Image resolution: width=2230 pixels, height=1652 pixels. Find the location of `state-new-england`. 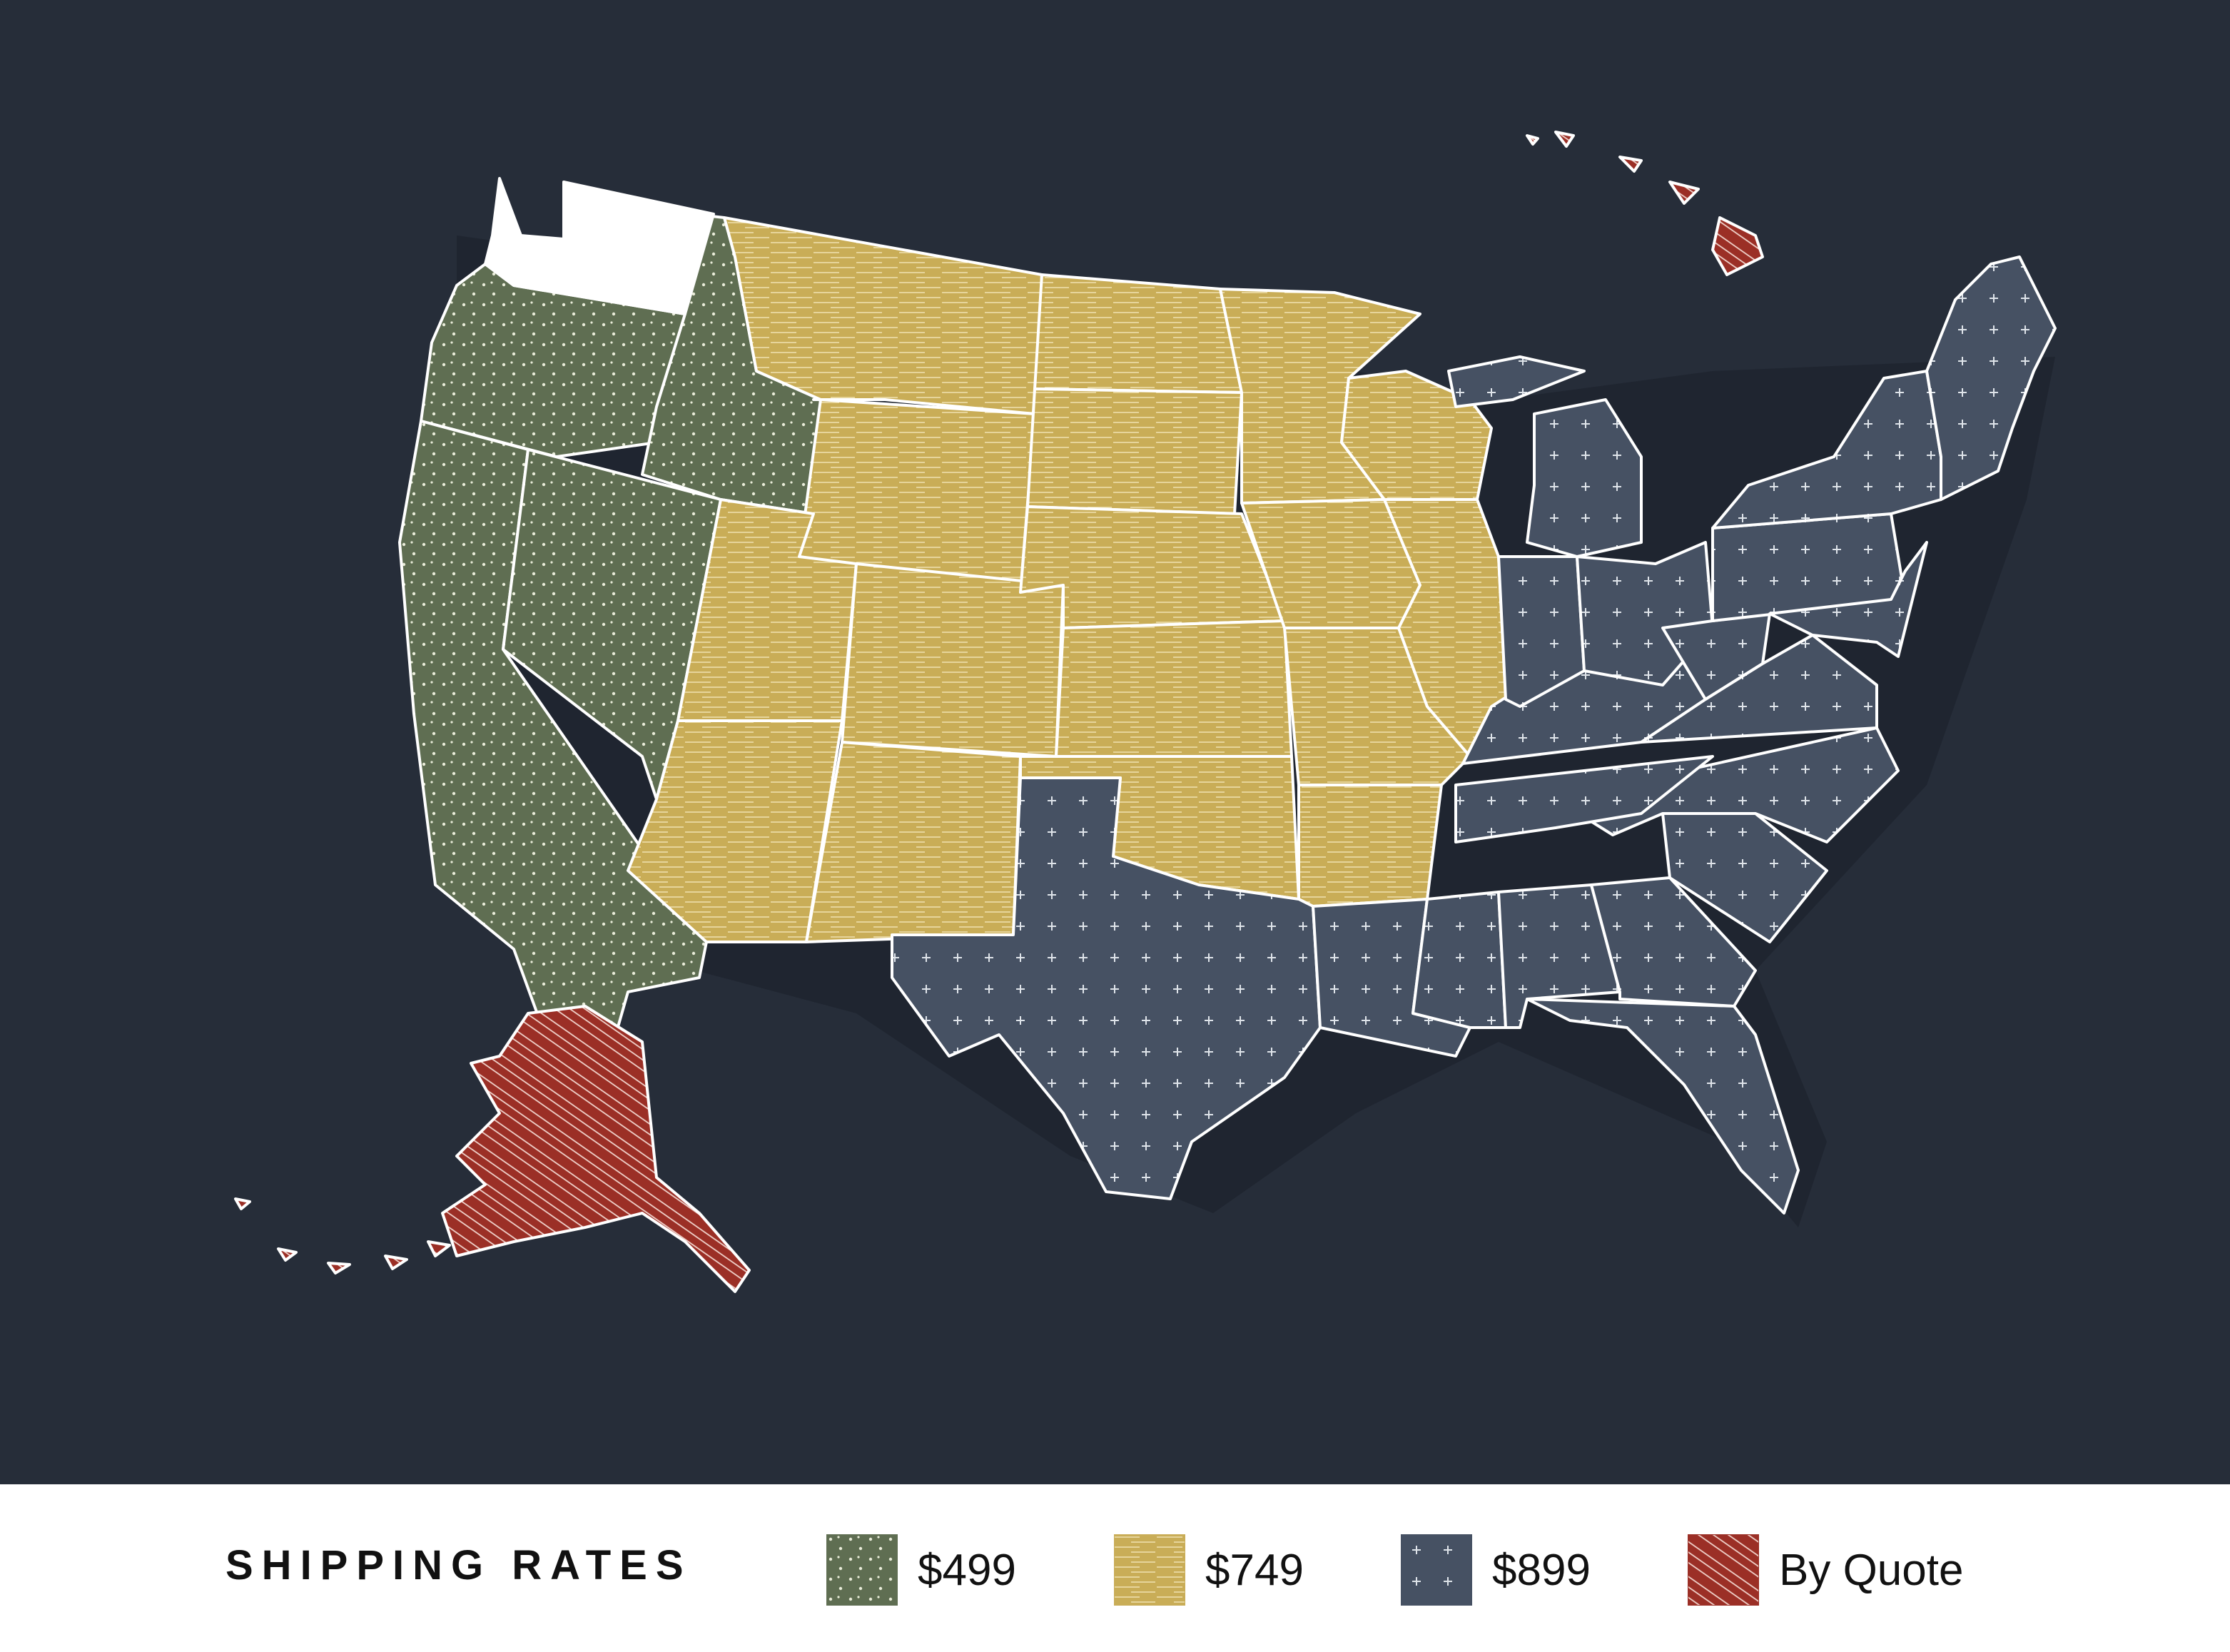

state-new-england is located at coordinates (1991, 378).